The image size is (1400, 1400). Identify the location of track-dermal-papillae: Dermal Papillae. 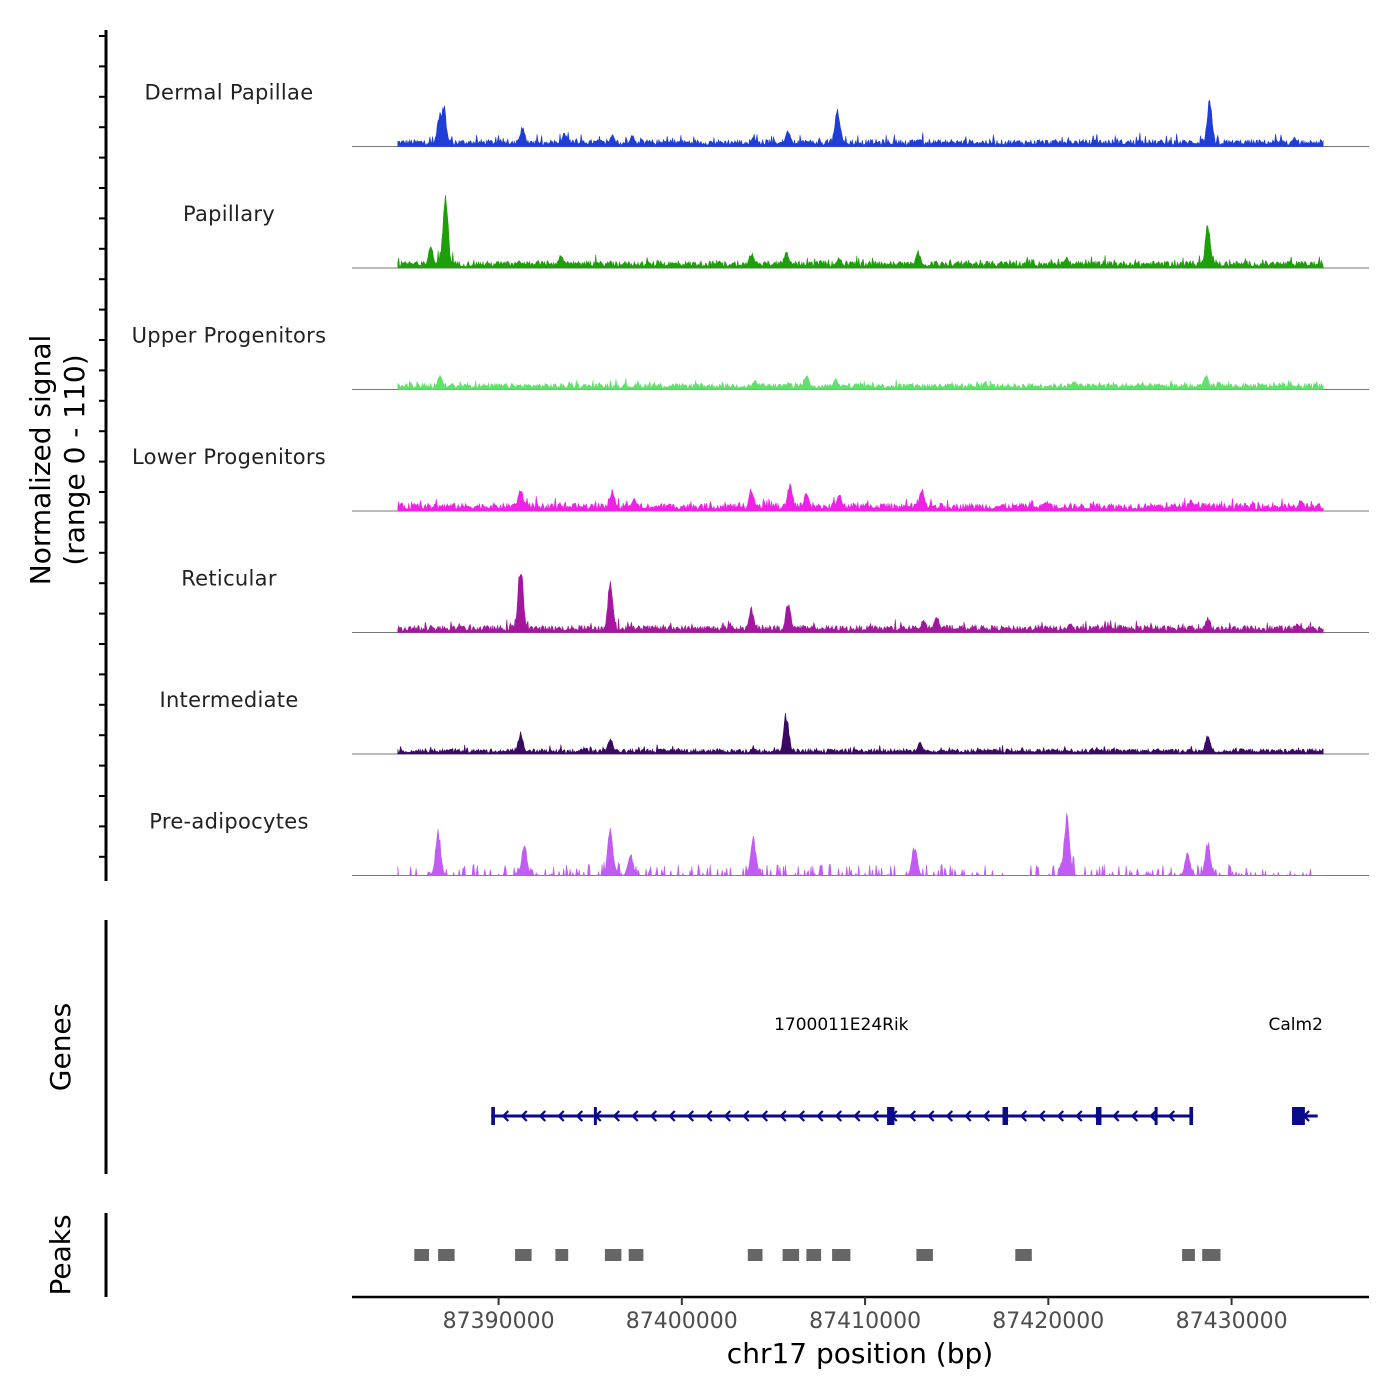
(757, 114).